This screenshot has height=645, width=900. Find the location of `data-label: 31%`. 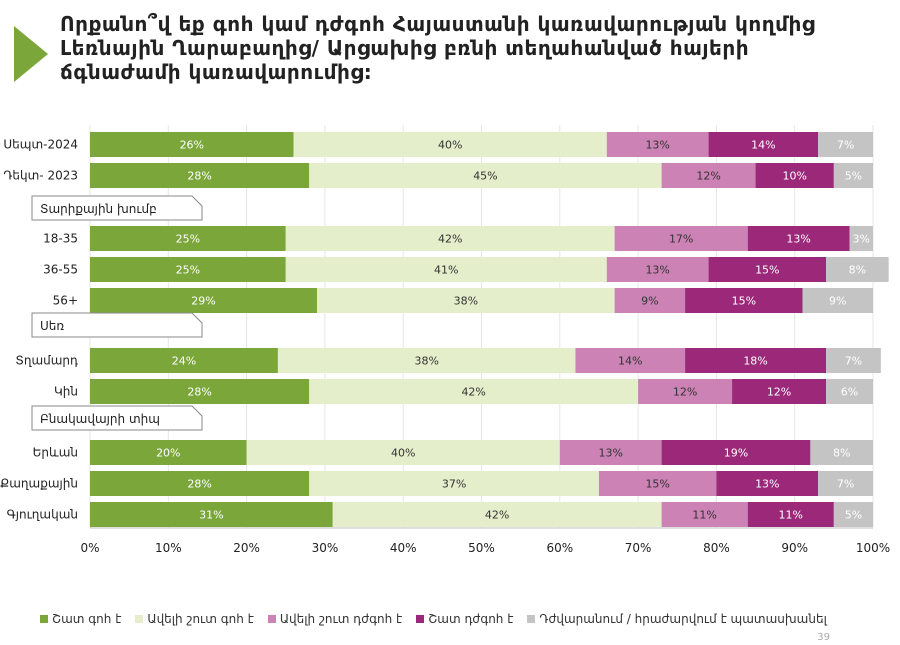

data-label: 31% is located at coordinates (211, 515).